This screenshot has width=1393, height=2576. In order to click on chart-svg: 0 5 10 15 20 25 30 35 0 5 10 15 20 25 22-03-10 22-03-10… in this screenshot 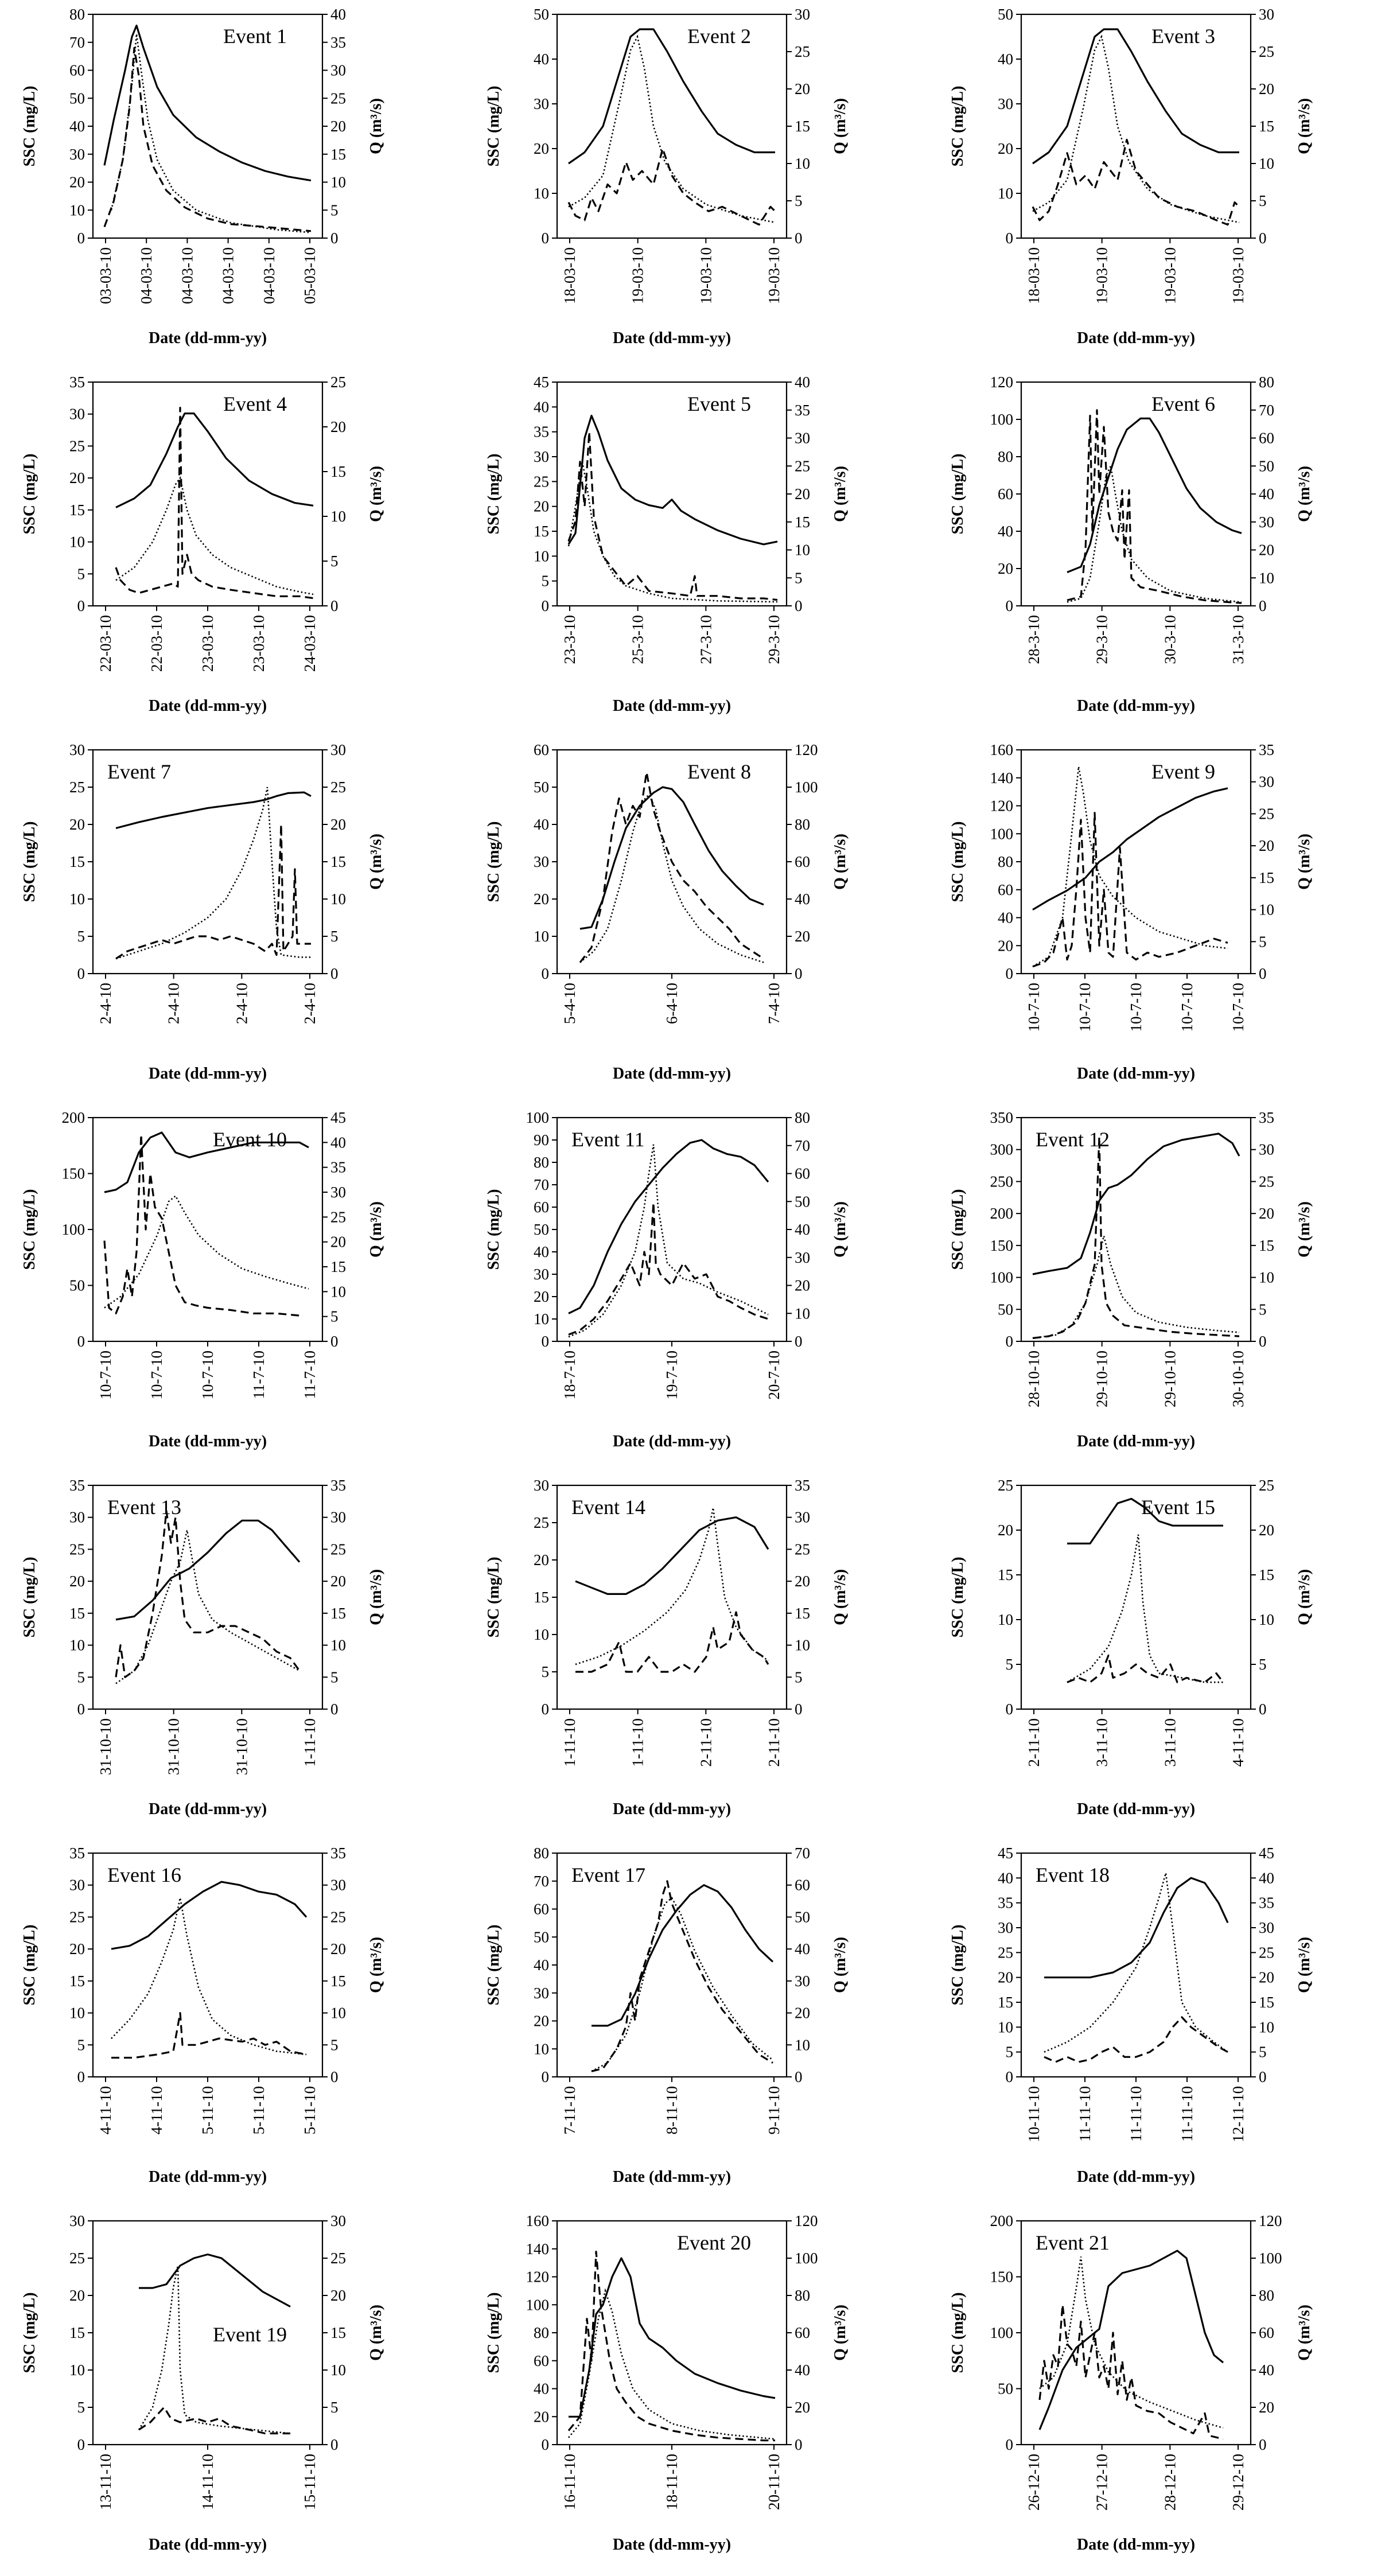, I will do `click(203, 544)`.